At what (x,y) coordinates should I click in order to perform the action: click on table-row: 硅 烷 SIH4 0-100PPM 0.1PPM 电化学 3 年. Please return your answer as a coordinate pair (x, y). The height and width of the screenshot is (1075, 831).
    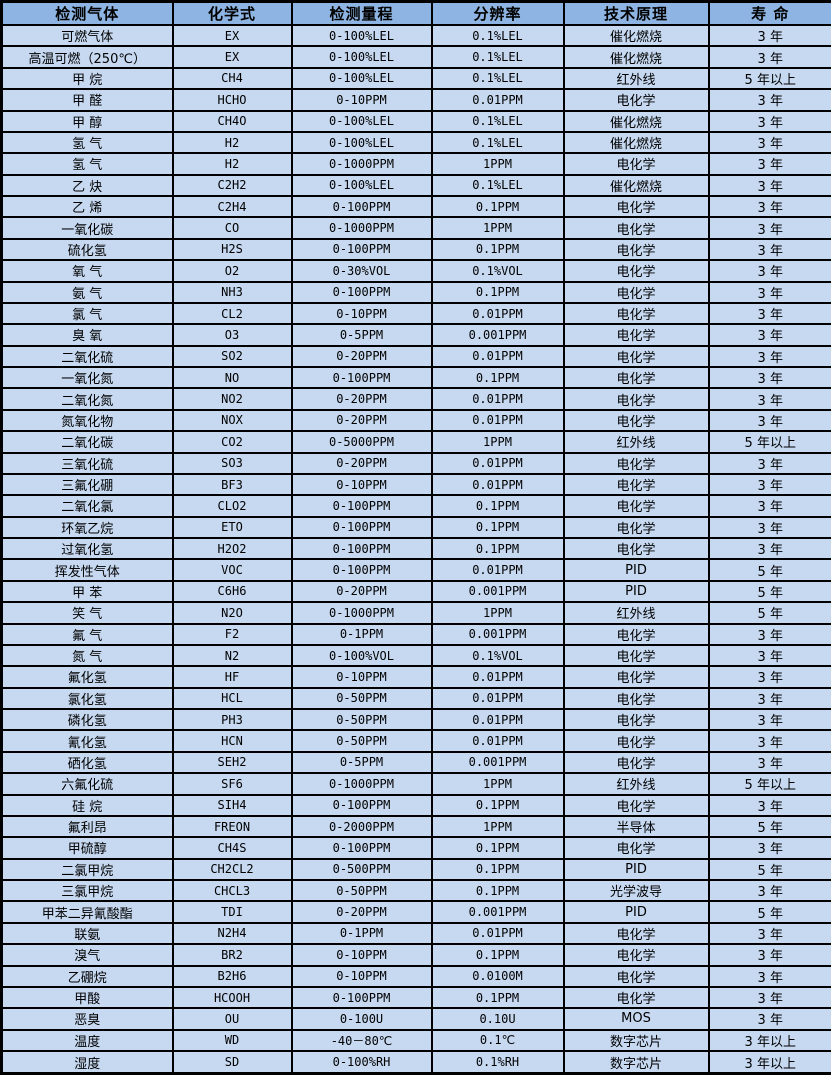
    Looking at the image, I should click on (415, 805).